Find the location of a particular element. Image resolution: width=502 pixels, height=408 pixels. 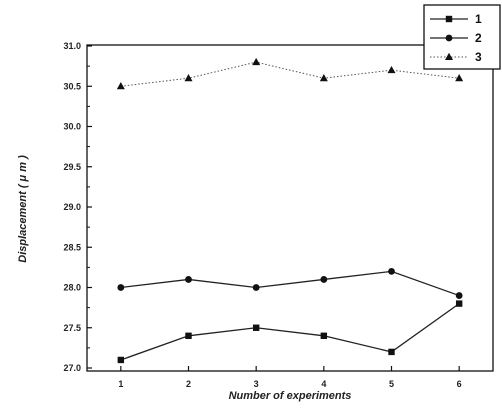

y-tick-label: 31.0 is located at coordinates (72, 46).